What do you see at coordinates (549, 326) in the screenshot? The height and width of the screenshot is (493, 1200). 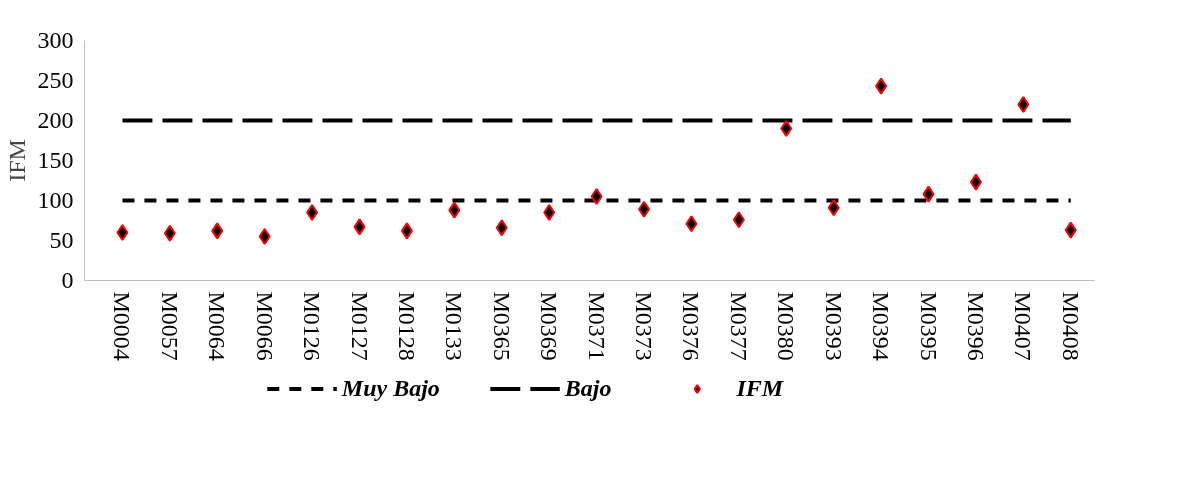 I see `x-tick-label: M0369` at bounding box center [549, 326].